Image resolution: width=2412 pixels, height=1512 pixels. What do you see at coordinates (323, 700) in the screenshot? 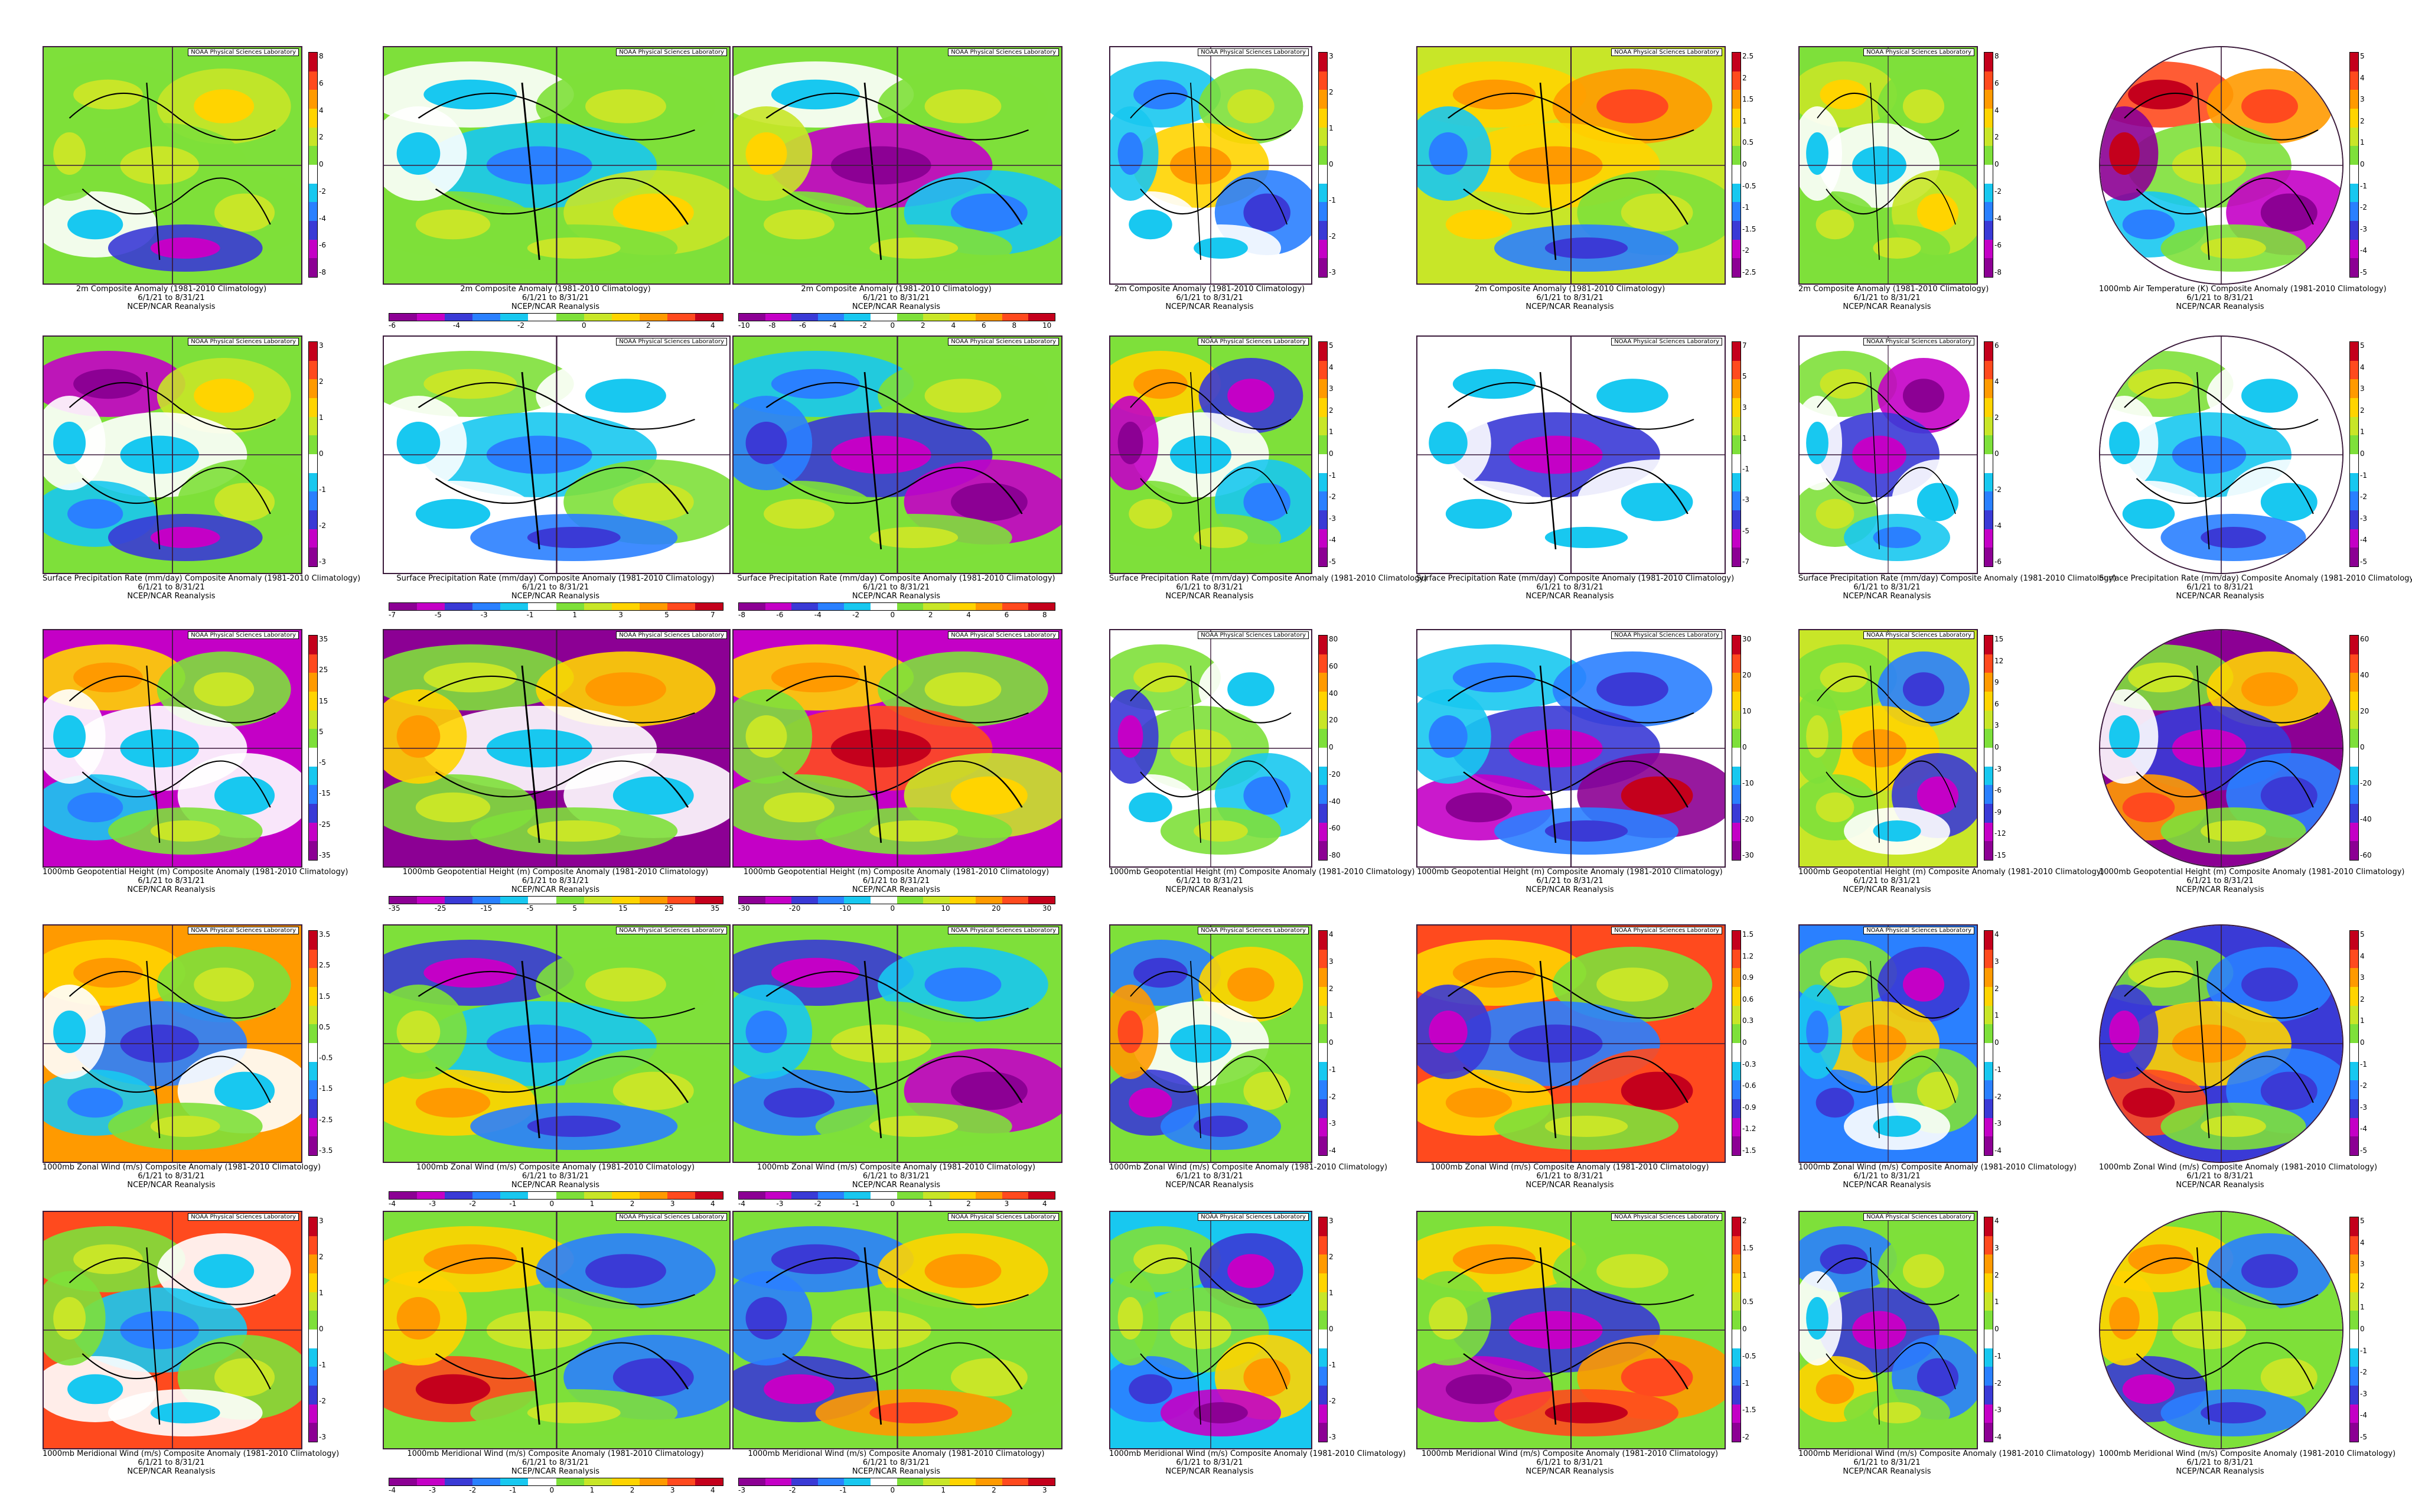
I see `colorbar-tick-label: 15` at bounding box center [323, 700].